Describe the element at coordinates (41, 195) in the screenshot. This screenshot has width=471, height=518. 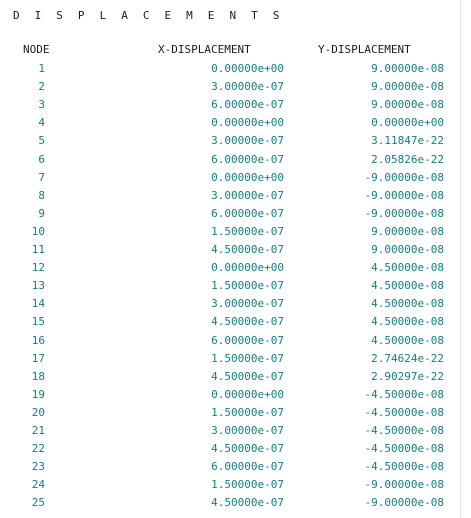
I see `node-cell: 8` at that location.